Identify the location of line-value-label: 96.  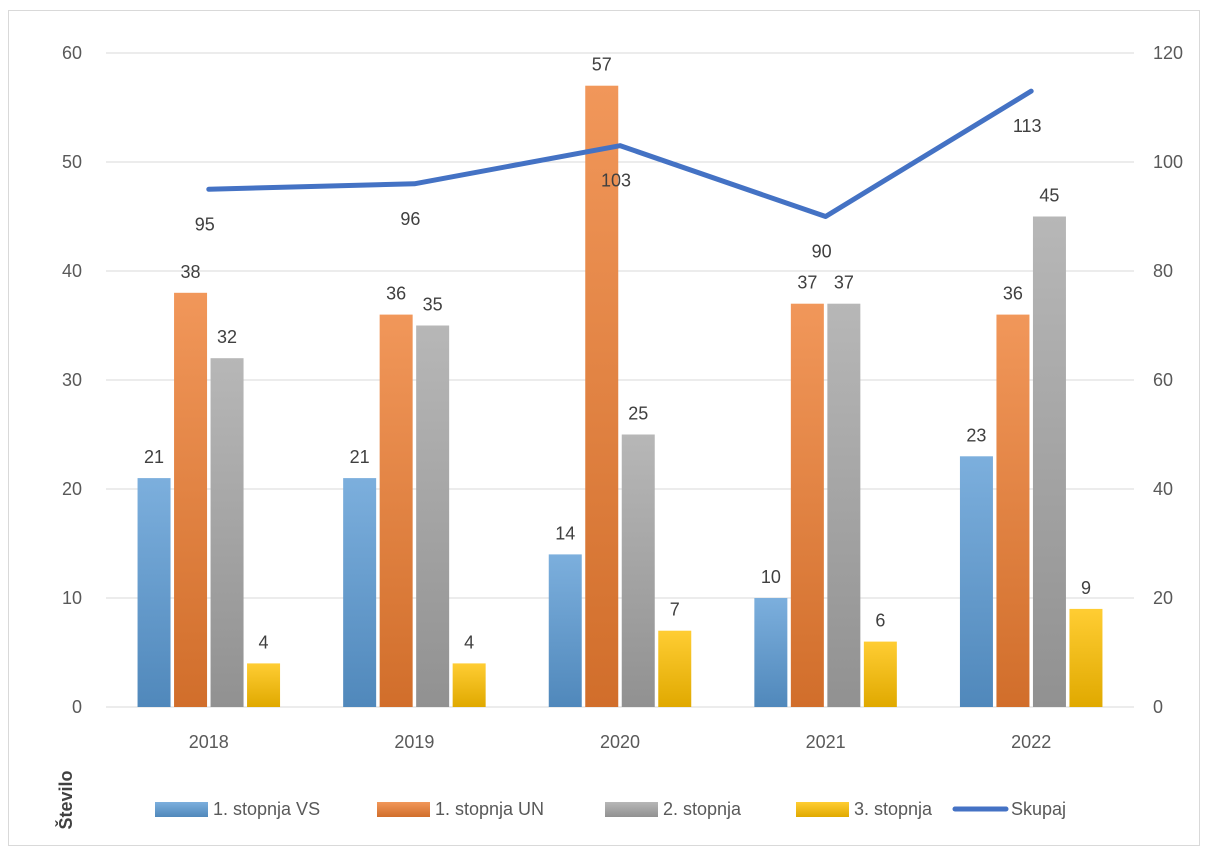
(410, 219).